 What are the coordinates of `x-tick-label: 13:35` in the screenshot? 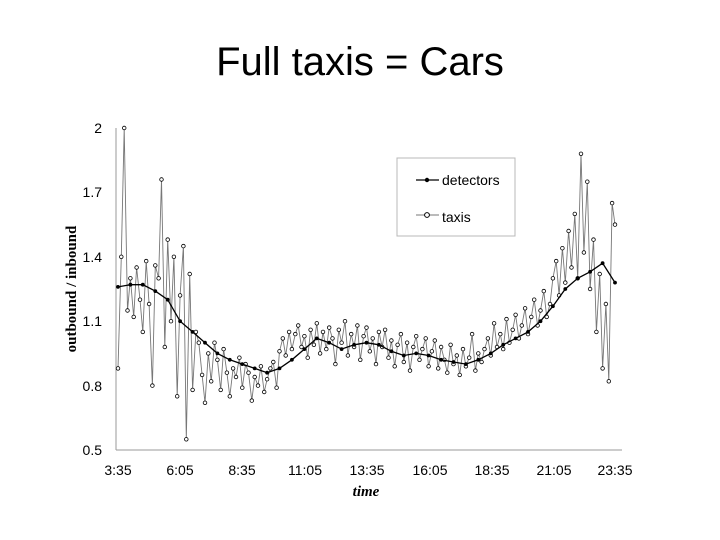 It's located at (366, 470).